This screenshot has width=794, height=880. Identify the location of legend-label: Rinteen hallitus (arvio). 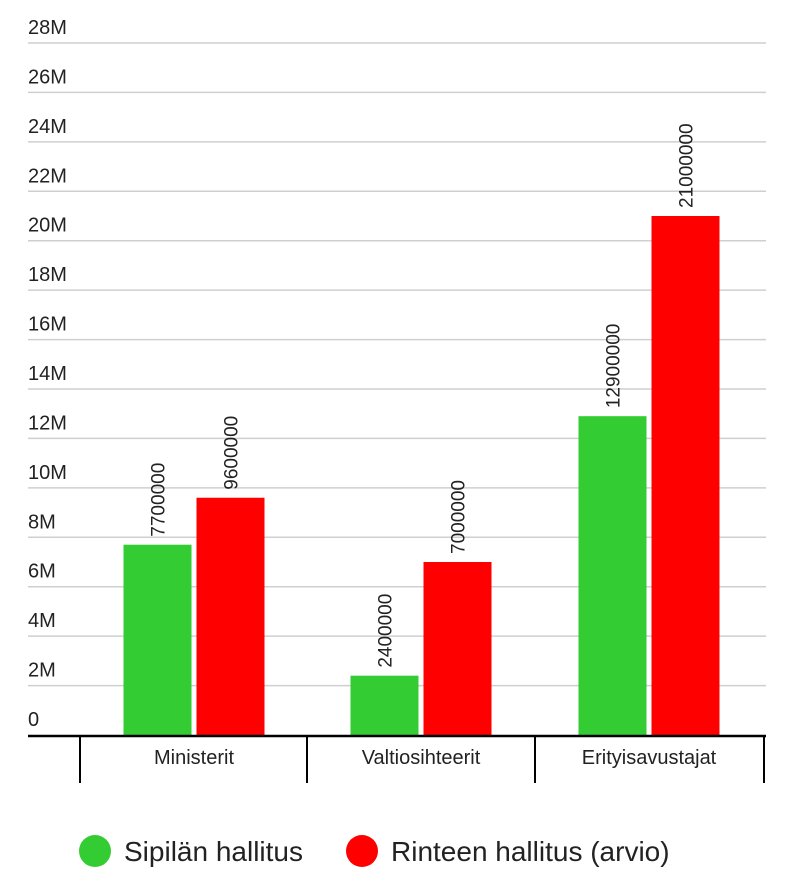
(530, 851).